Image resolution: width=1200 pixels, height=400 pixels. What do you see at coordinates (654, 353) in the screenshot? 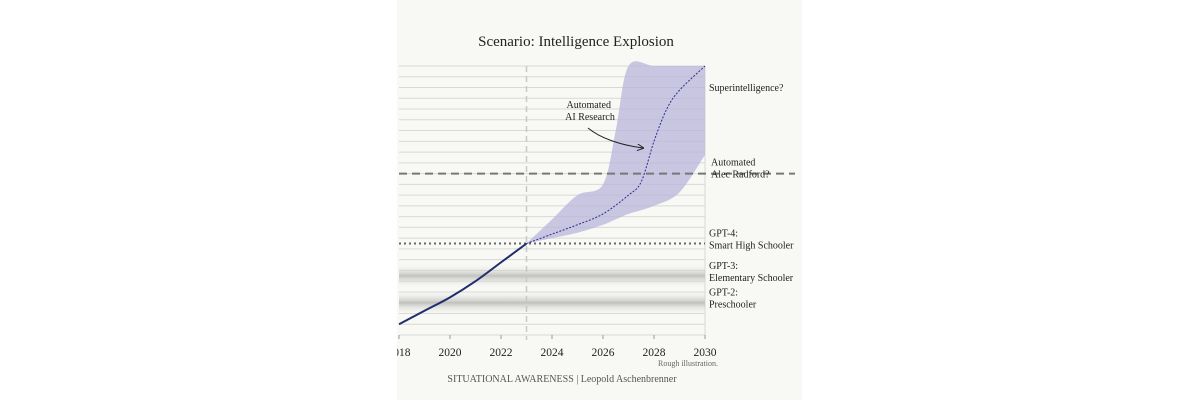
I see `x-tick-label: 2028` at bounding box center [654, 353].